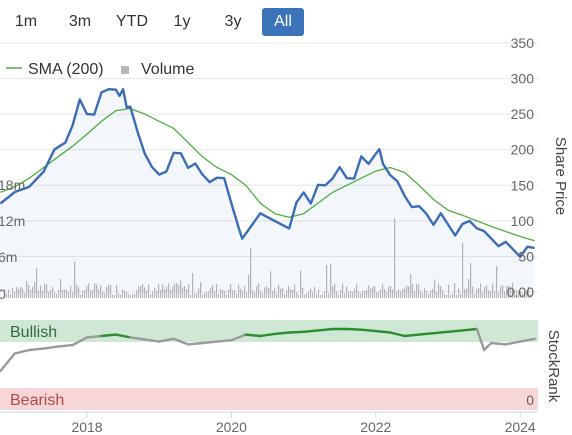  I want to click on range-tab-1y: 1y, so click(182, 21).